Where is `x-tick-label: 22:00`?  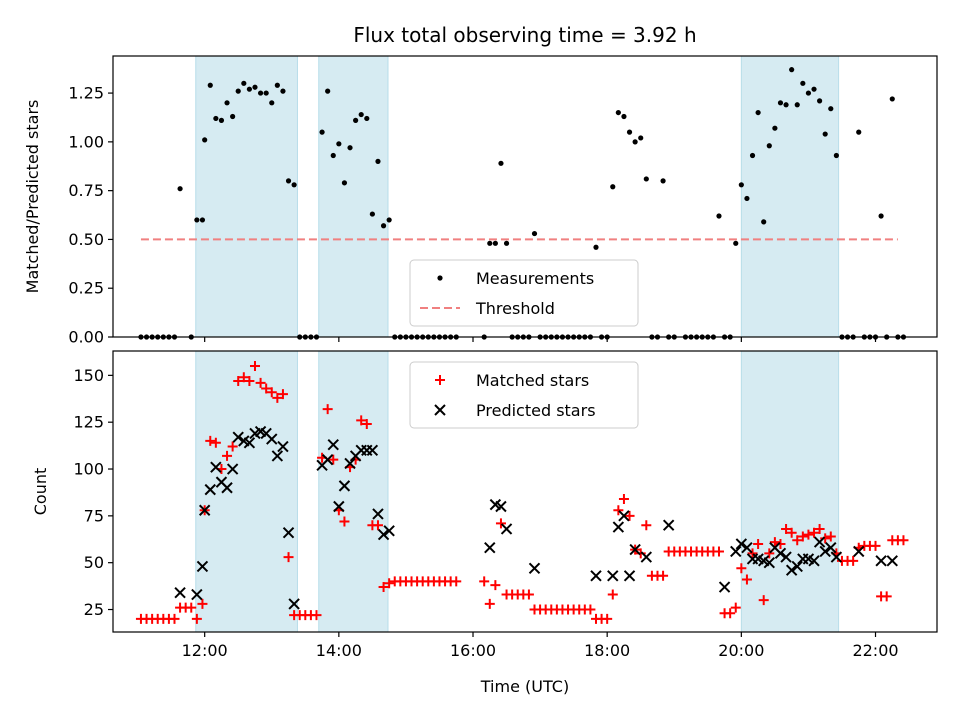
x-tick-label: 22:00 is located at coordinates (875, 650).